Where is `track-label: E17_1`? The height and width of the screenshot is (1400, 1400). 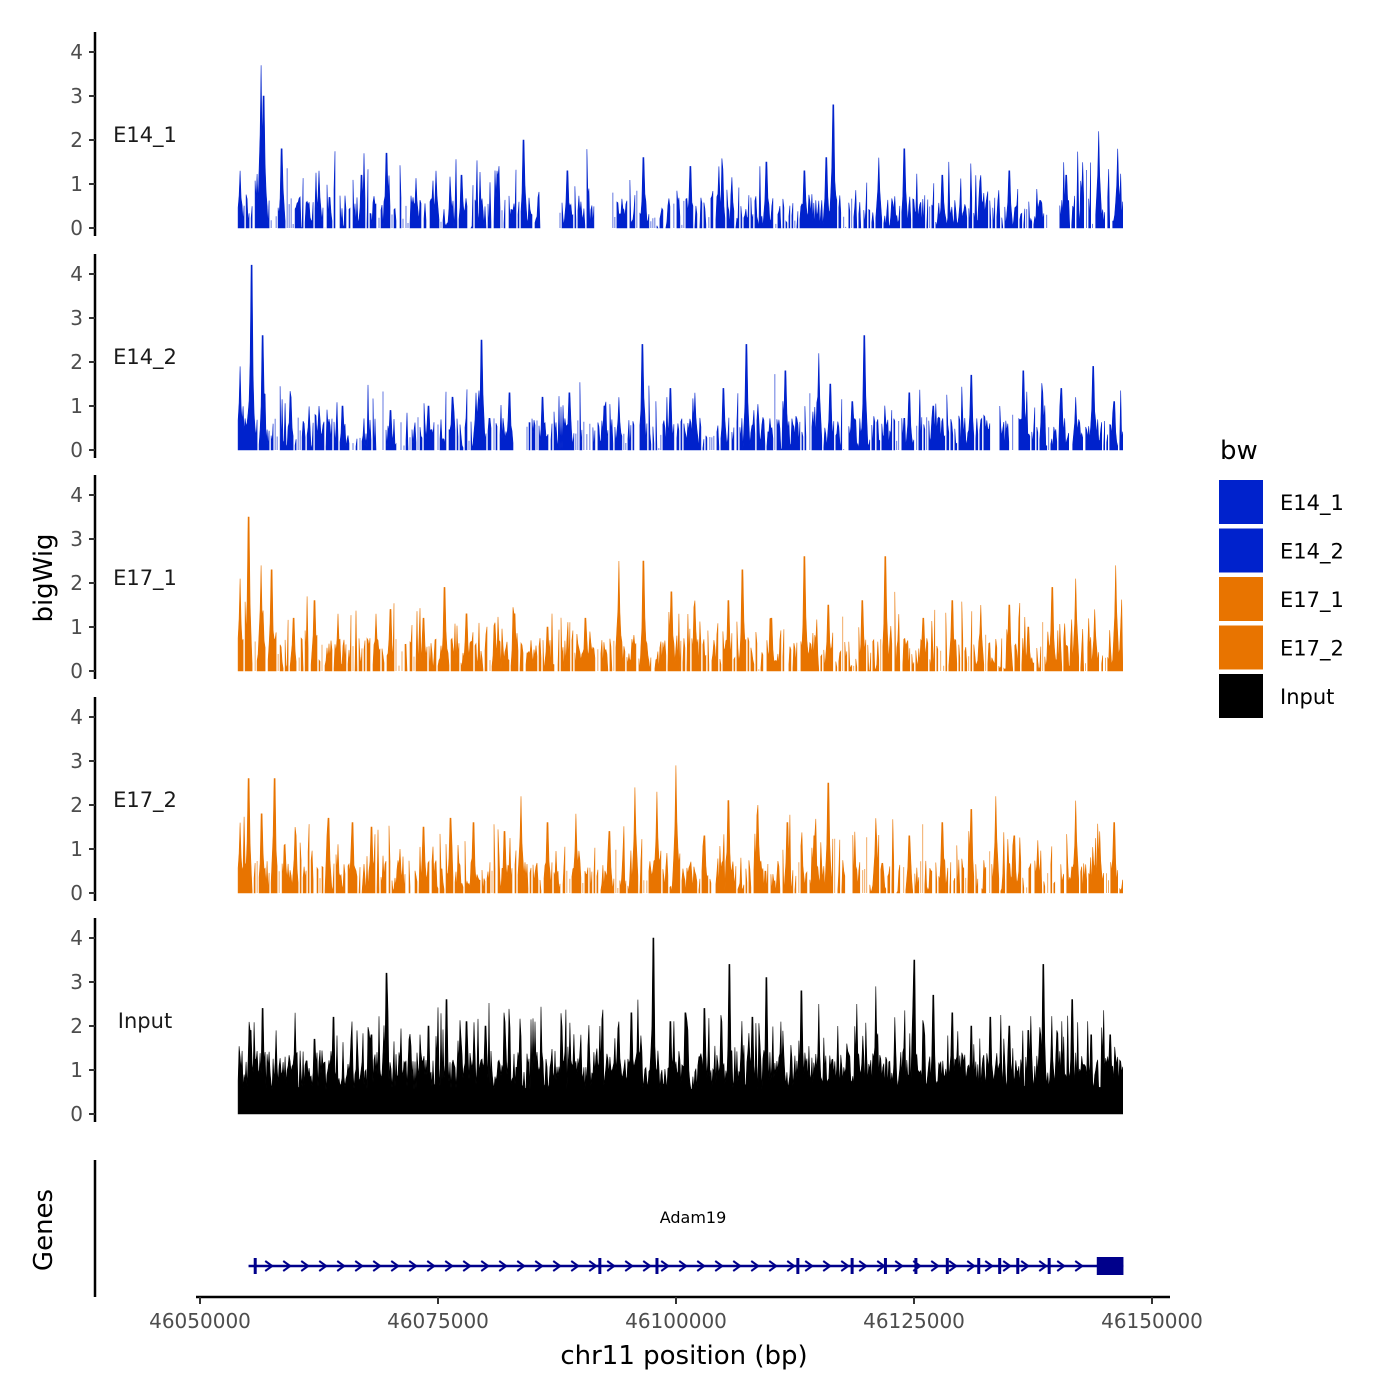
track-label: E17_1 is located at coordinates (145, 578).